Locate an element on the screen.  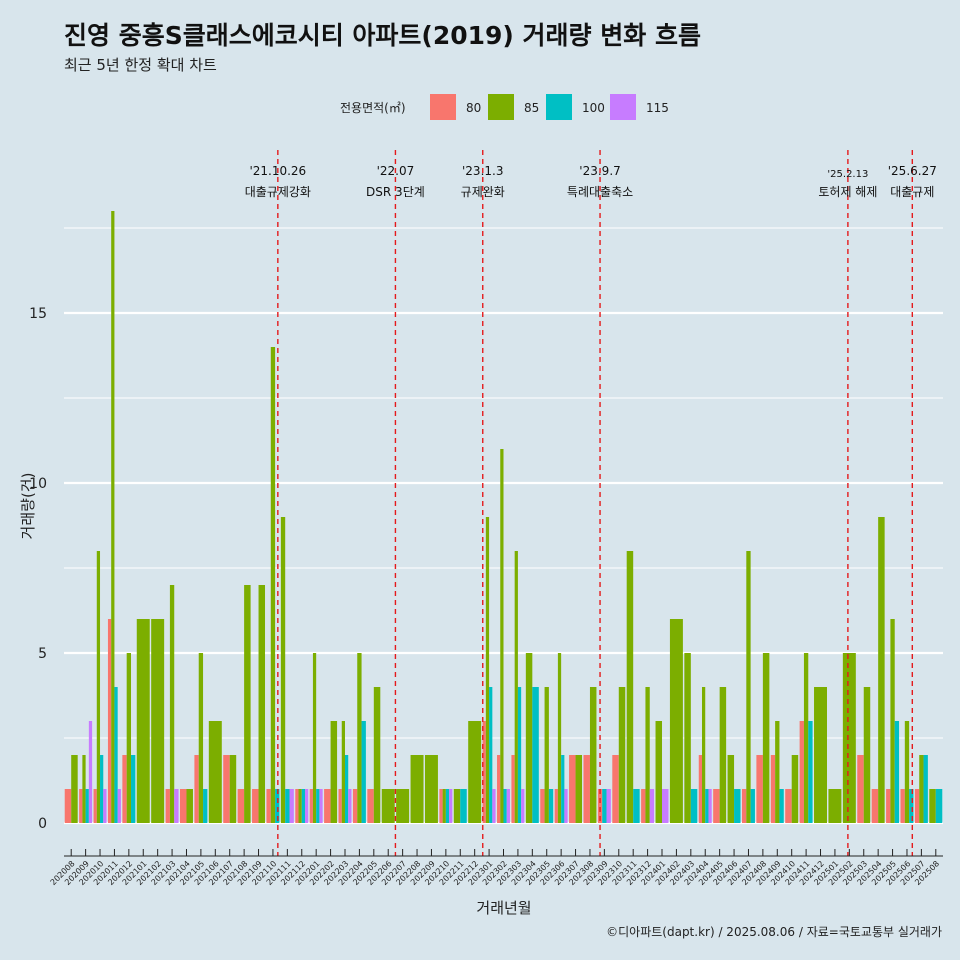
event-label: 토허제 해제 is located at coordinates (847, 192).